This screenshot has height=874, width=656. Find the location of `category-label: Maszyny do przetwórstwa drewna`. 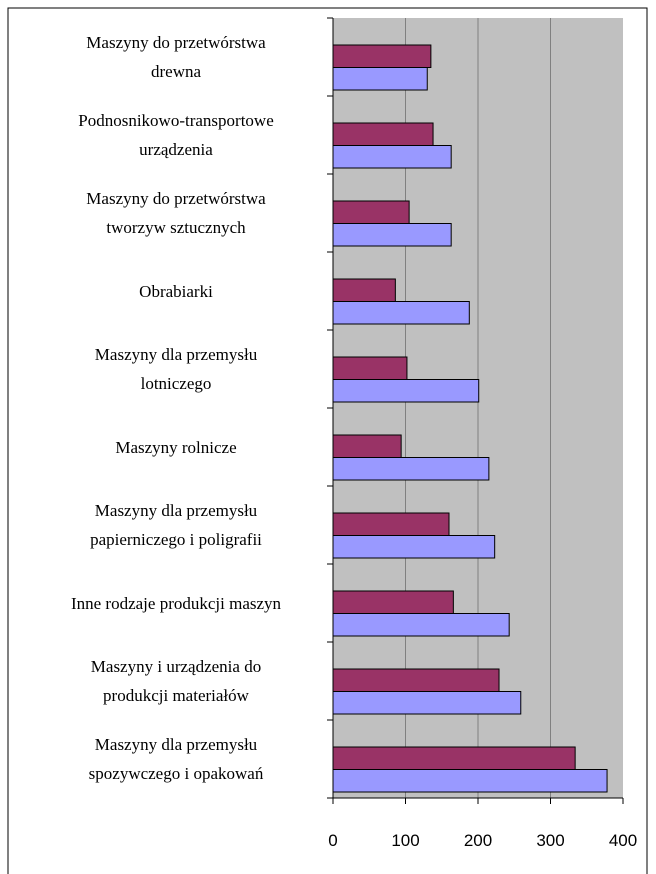

category-label: Maszyny do przetwórstwa drewna is located at coordinates (176, 57).